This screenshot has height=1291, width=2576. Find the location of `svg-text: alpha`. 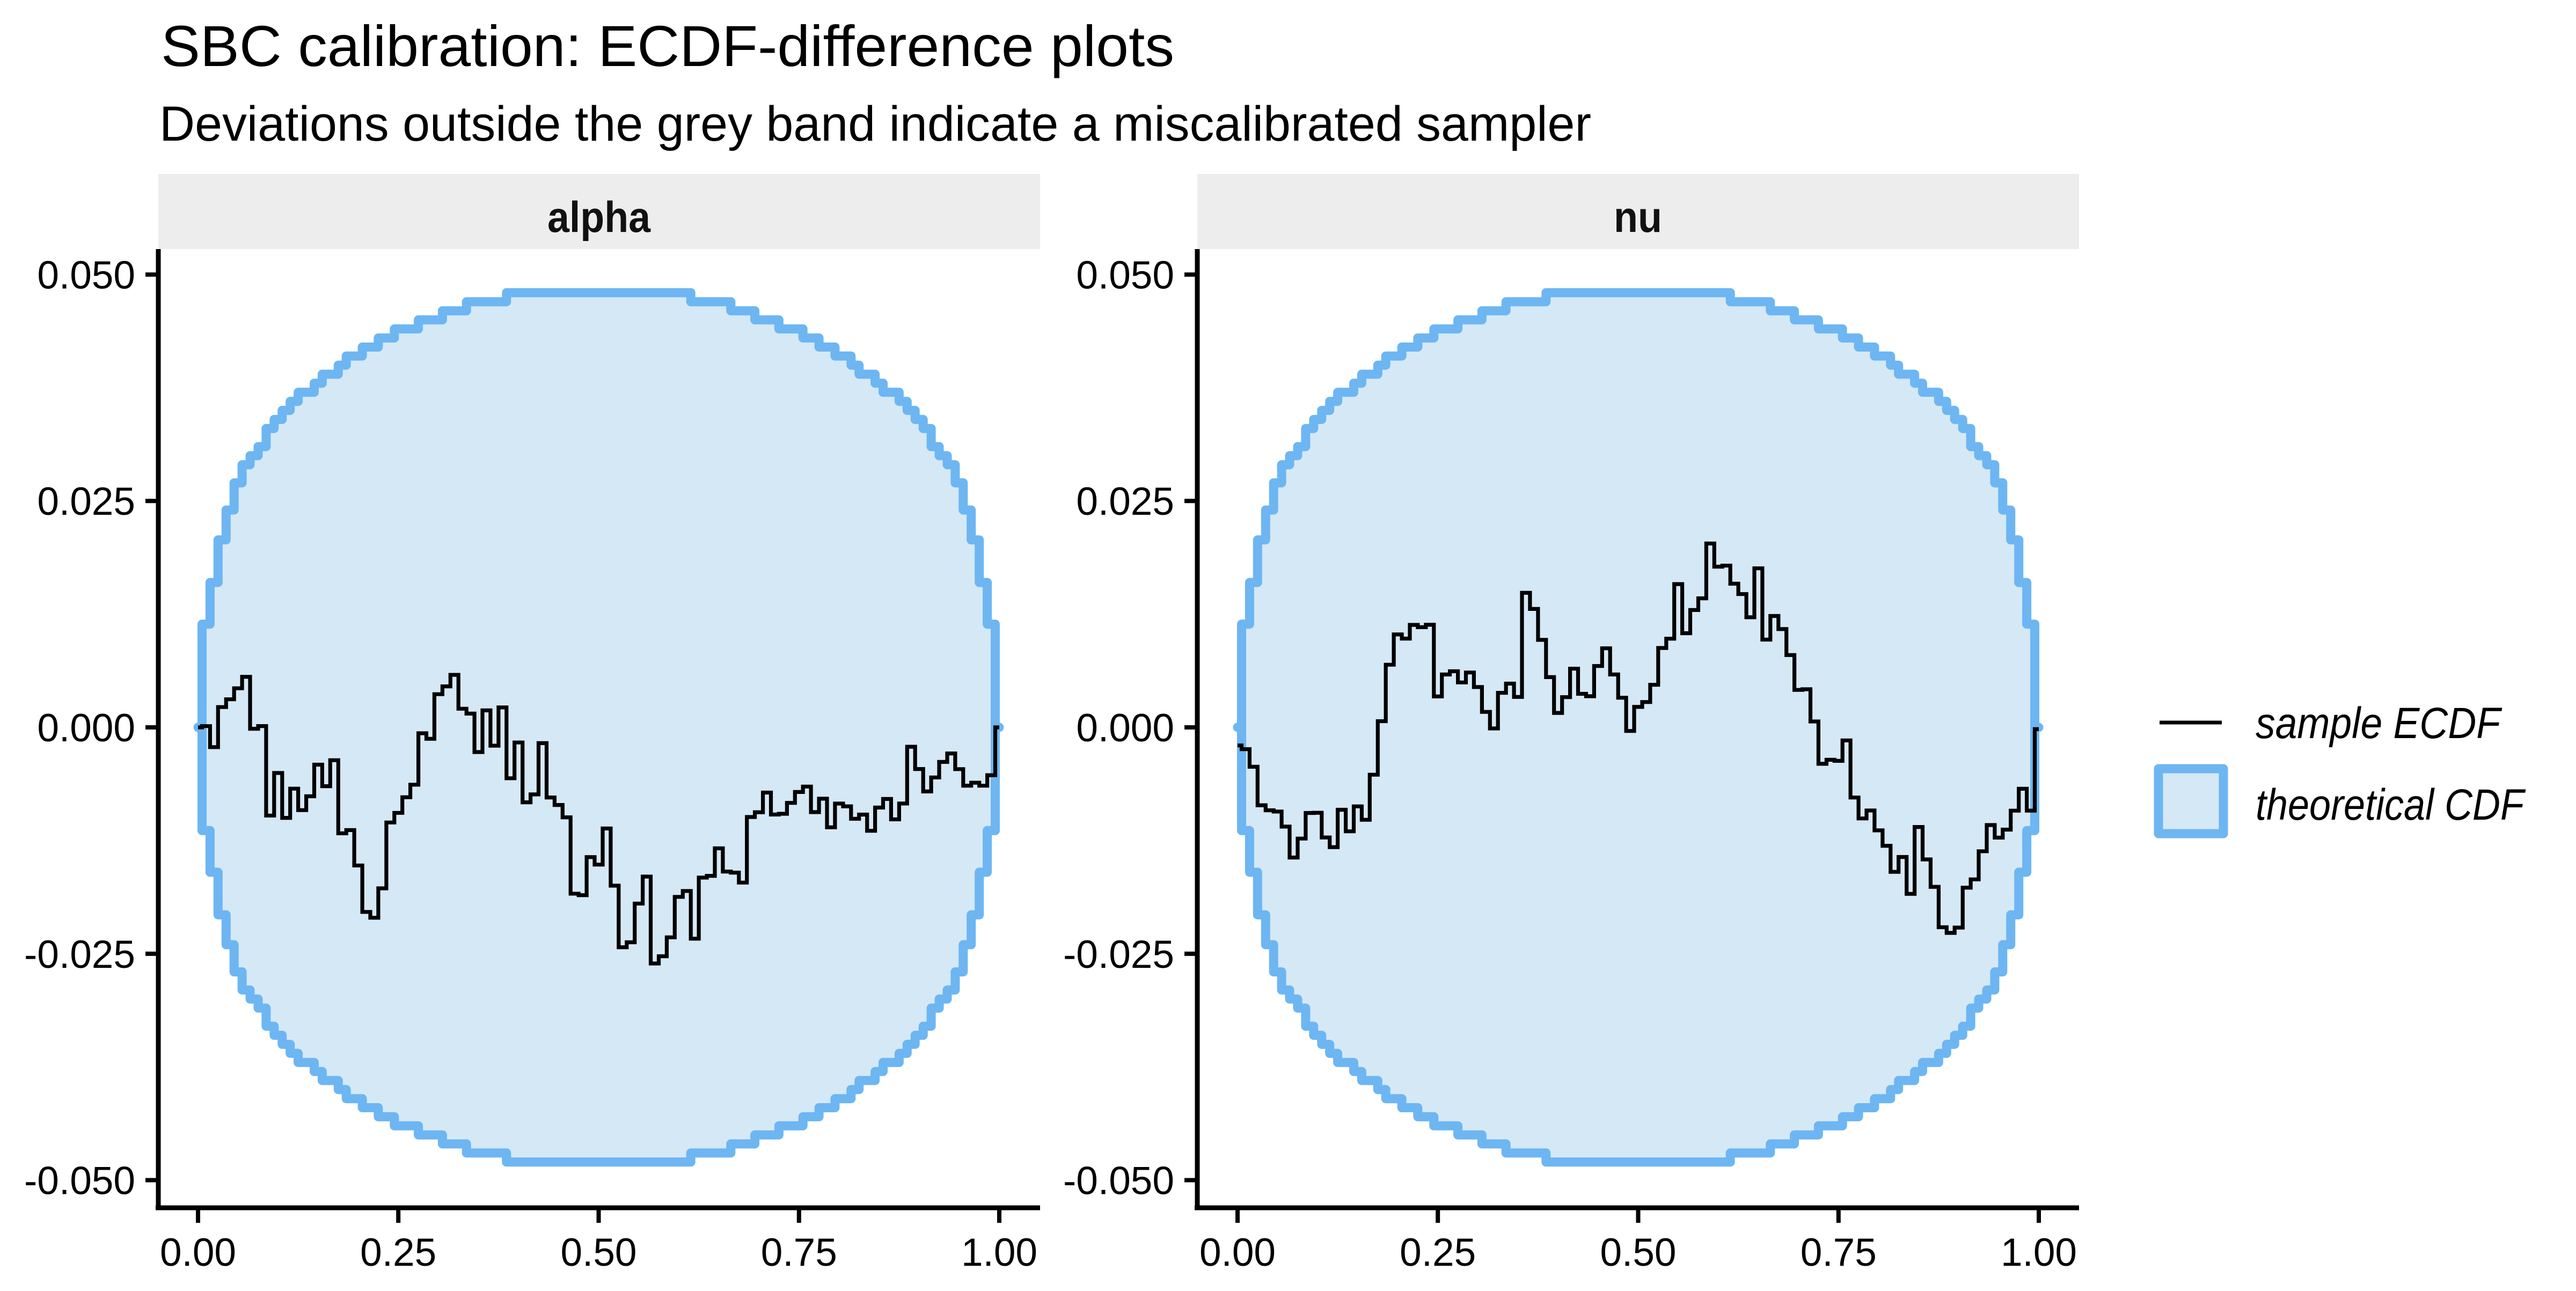

svg-text: alpha is located at coordinates (599, 217).